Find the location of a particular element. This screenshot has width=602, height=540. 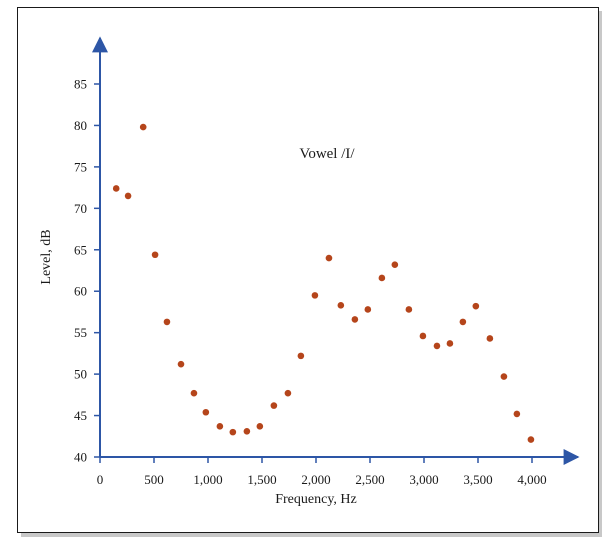

x-tick-label: 500 is located at coordinates (154, 479).